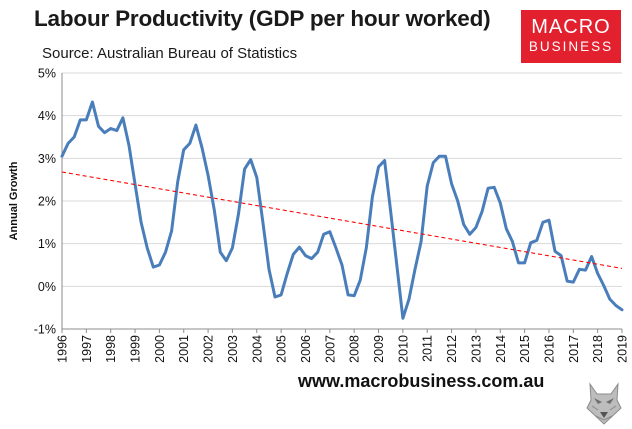 The width and height of the screenshot is (632, 429). What do you see at coordinates (379, 349) in the screenshot?
I see `x-tick-label: 2009` at bounding box center [379, 349].